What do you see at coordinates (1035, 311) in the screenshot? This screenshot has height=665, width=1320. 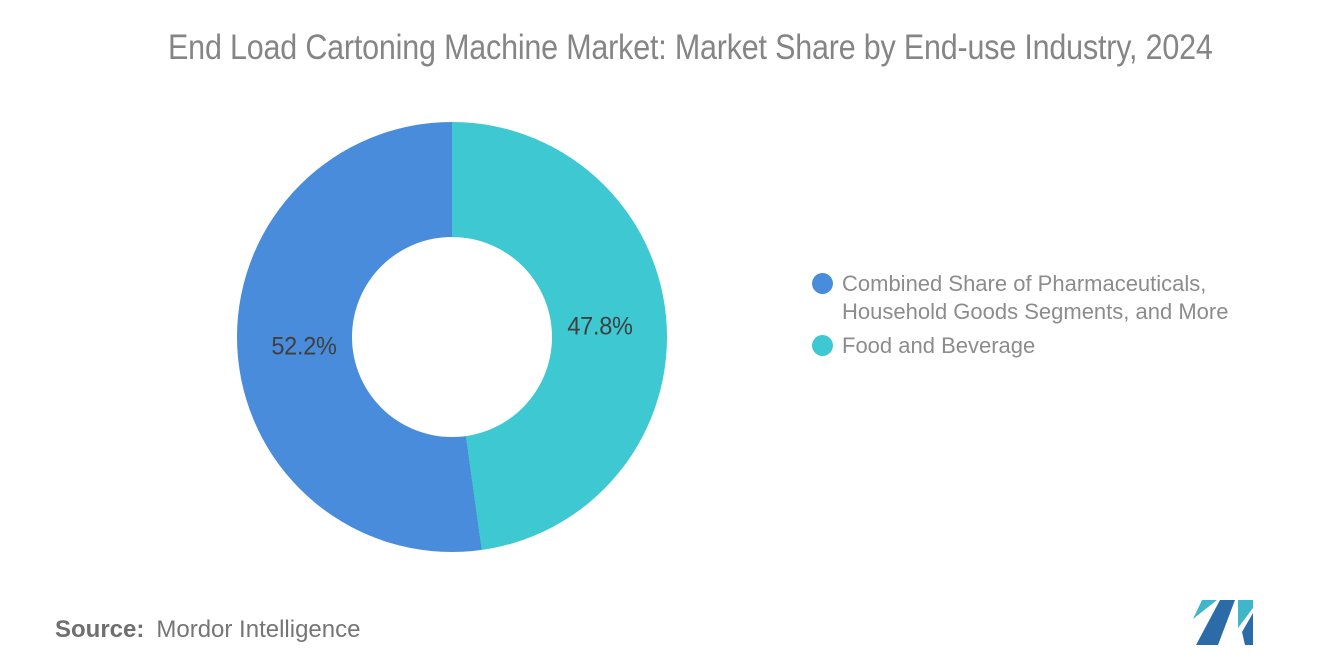 I see `legend-label-line: Household Goods Segments, and More` at bounding box center [1035, 311].